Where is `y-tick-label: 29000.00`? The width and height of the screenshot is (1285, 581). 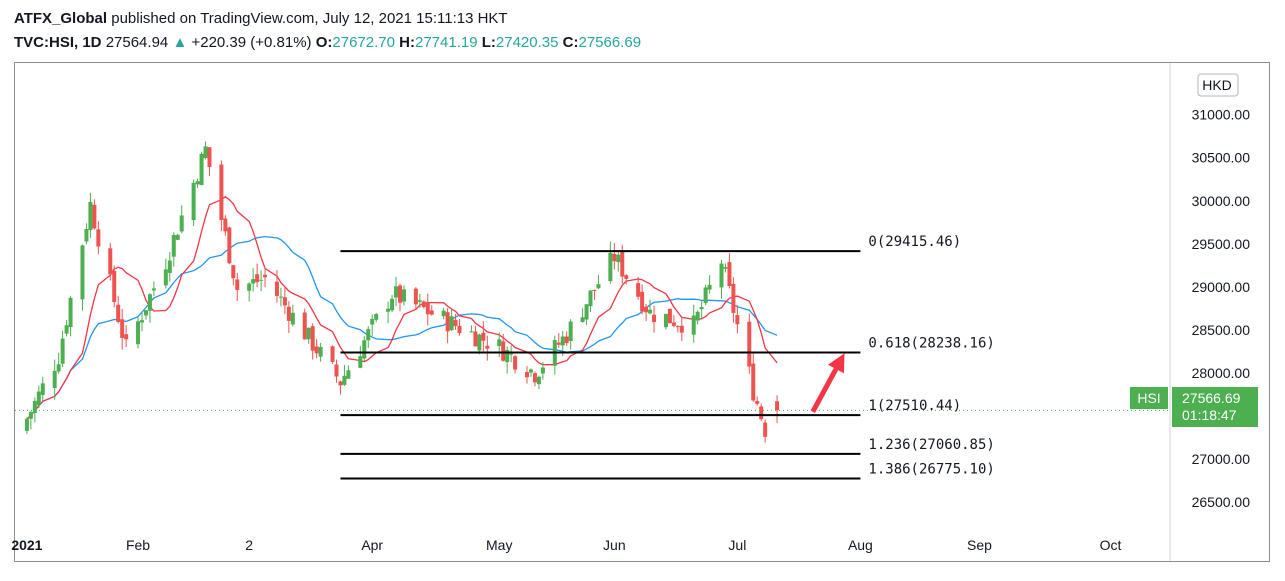 y-tick-label: 29000.00 is located at coordinates (1221, 287).